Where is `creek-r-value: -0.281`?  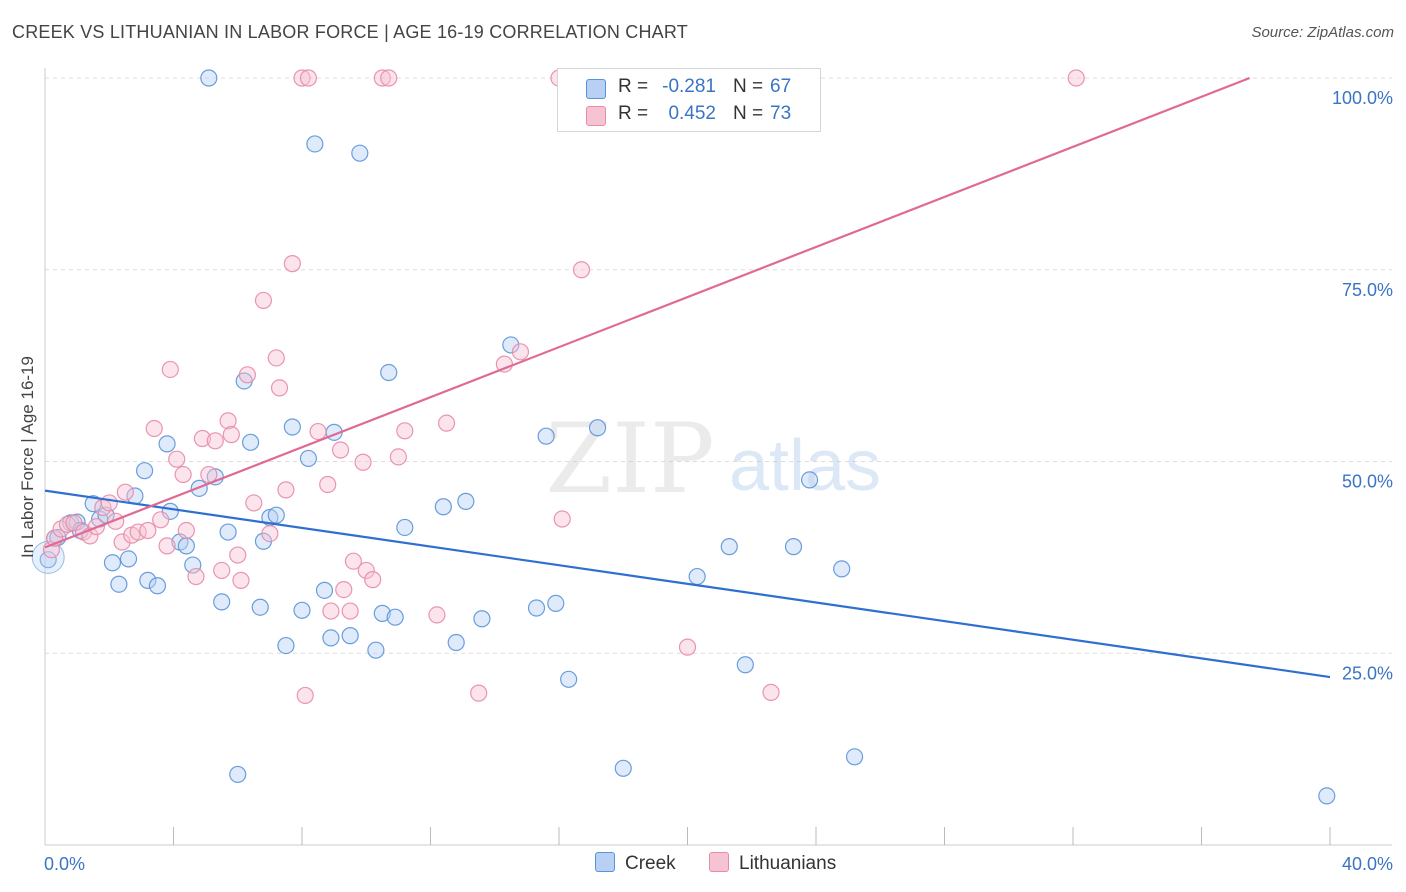
creek-r-value: -0.281 is located at coordinates (689, 86).